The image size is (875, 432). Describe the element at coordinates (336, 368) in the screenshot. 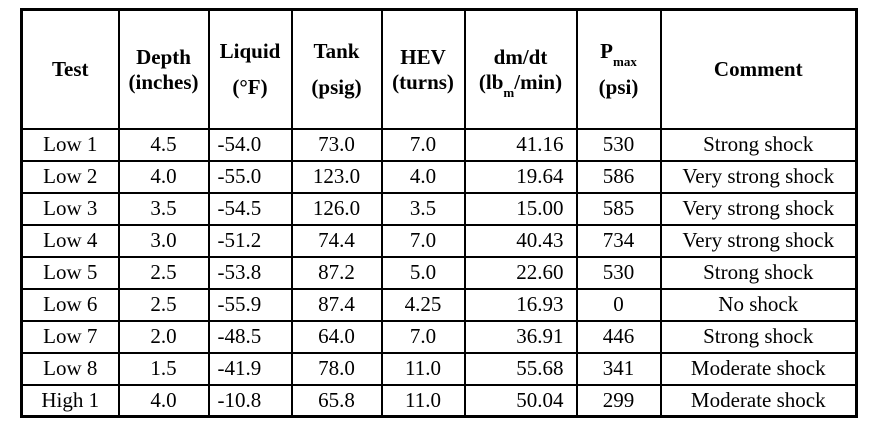

I see `cell-tank: 78.0` at that location.